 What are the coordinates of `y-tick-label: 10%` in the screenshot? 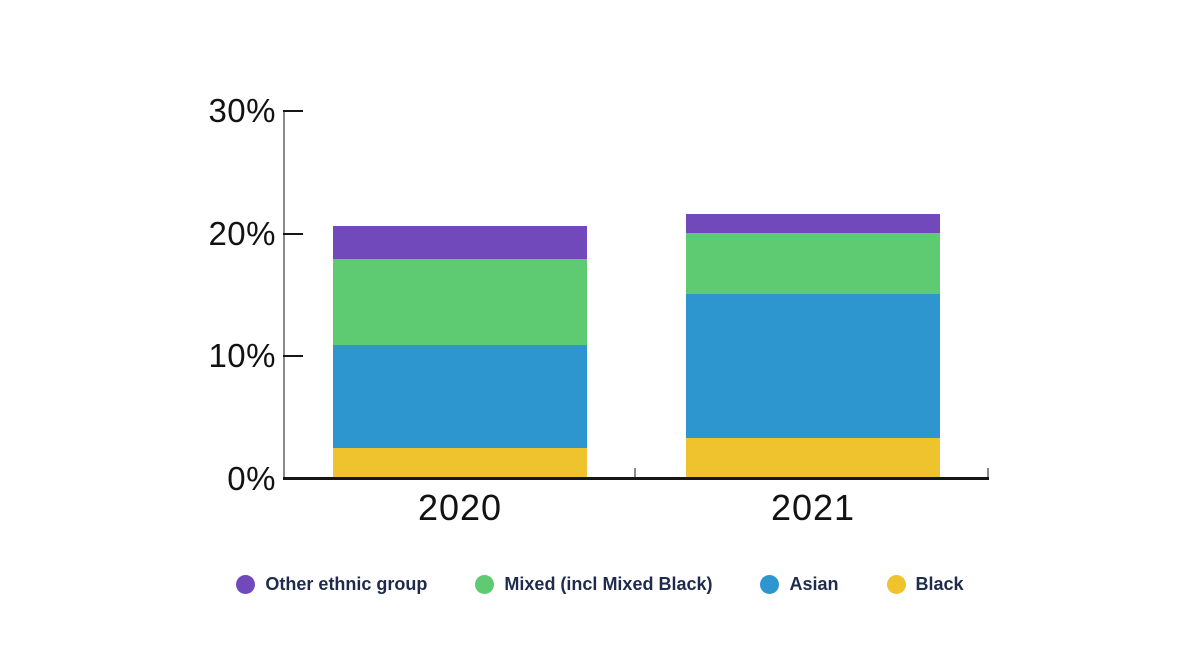 It's located at (242, 355).